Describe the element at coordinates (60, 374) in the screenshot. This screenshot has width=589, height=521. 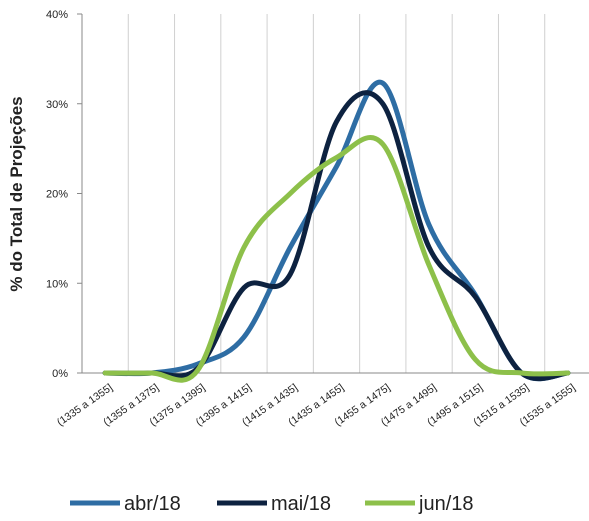
I see `y-tick-label: 0%` at that location.